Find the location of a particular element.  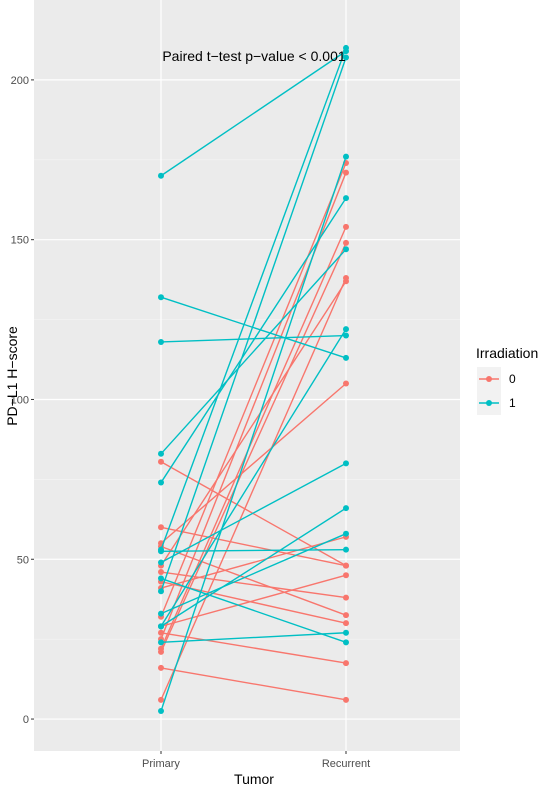

legend-key-0-point is located at coordinates (489, 379).